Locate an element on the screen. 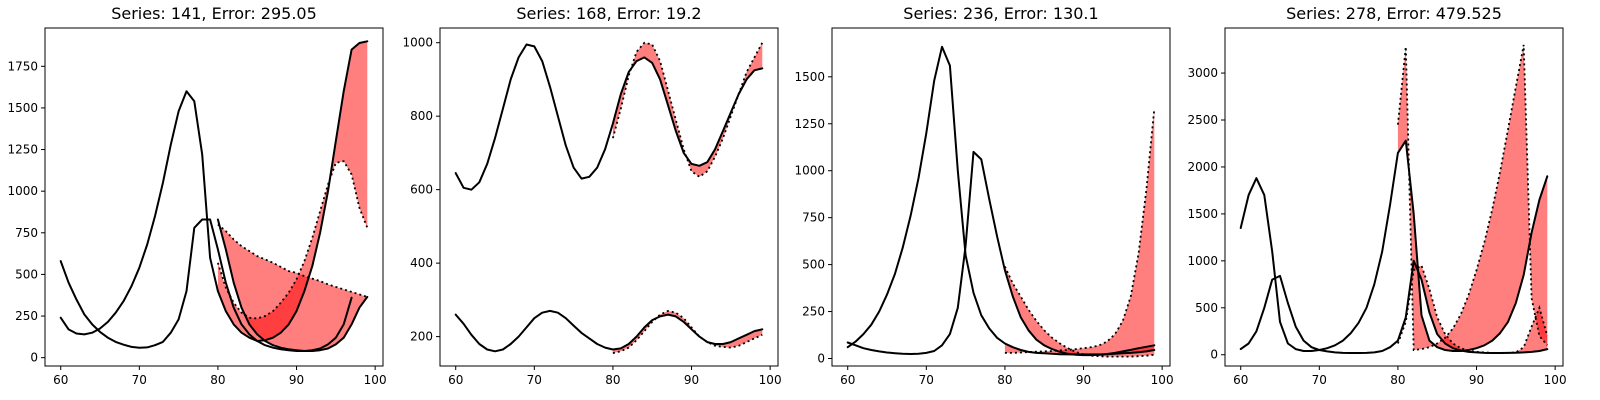  subplot-title: Series: 141, Error: 295.05 is located at coordinates (214, 13).